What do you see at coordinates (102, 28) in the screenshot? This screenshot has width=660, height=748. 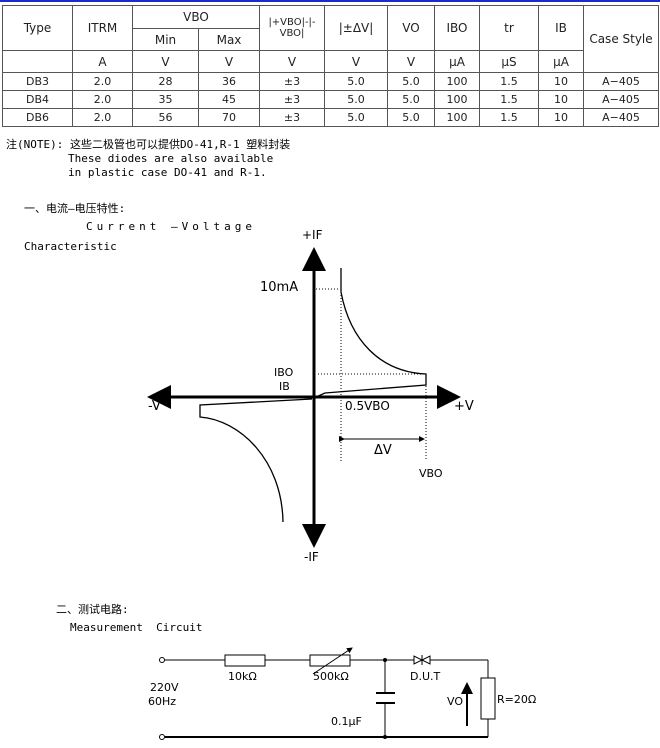 I see `header-itrm: ITRM` at bounding box center [102, 28].